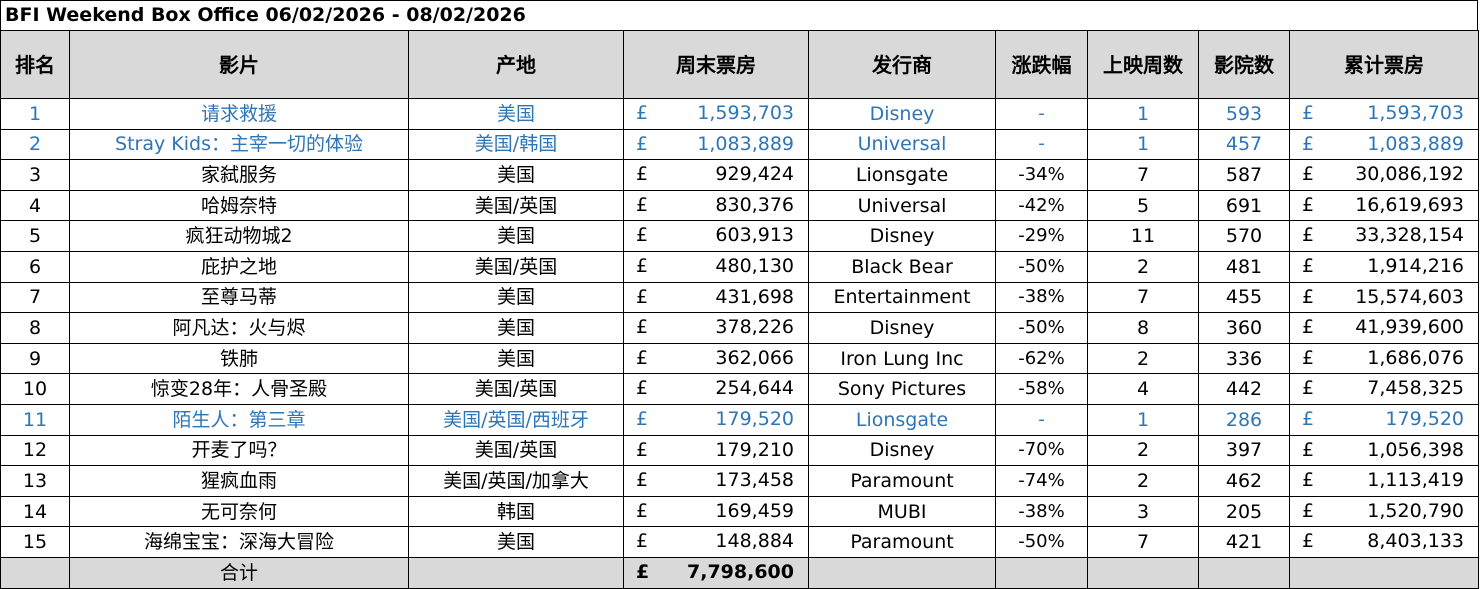  Describe the element at coordinates (1384, 481) in the screenshot. I see `total-gross-cell: £1,113,419` at that location.